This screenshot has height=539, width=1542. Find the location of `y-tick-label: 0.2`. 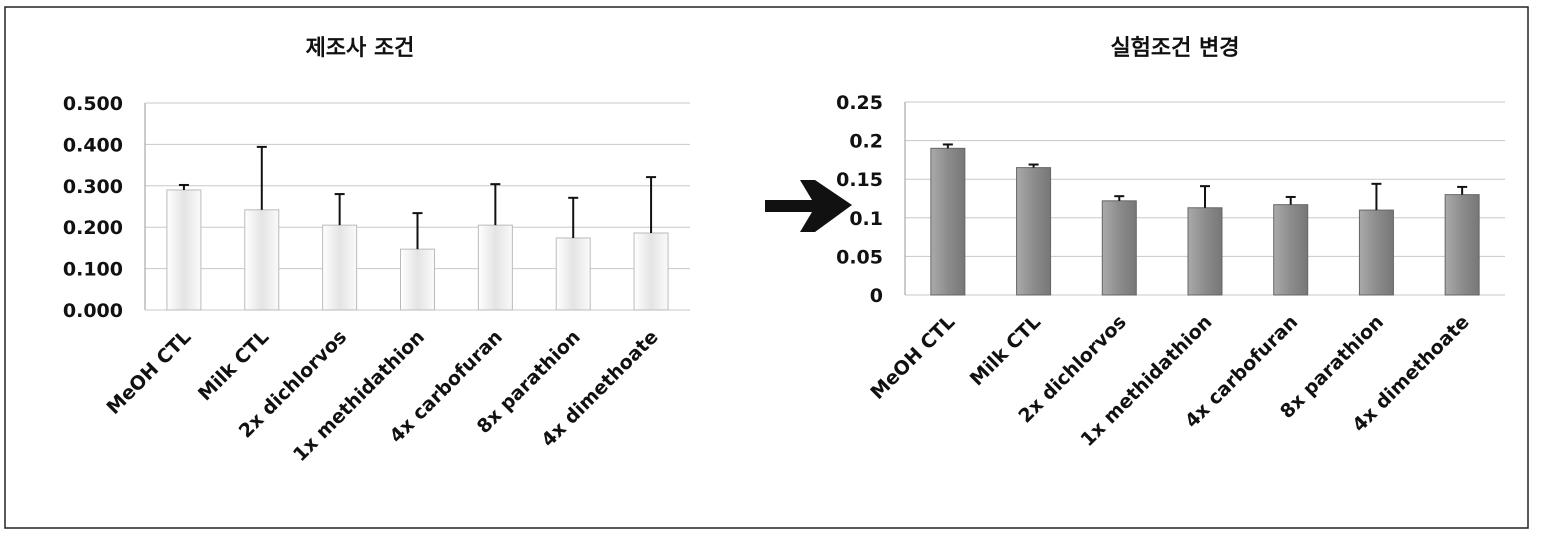

y-tick-label: 0.2 is located at coordinates (866, 142).